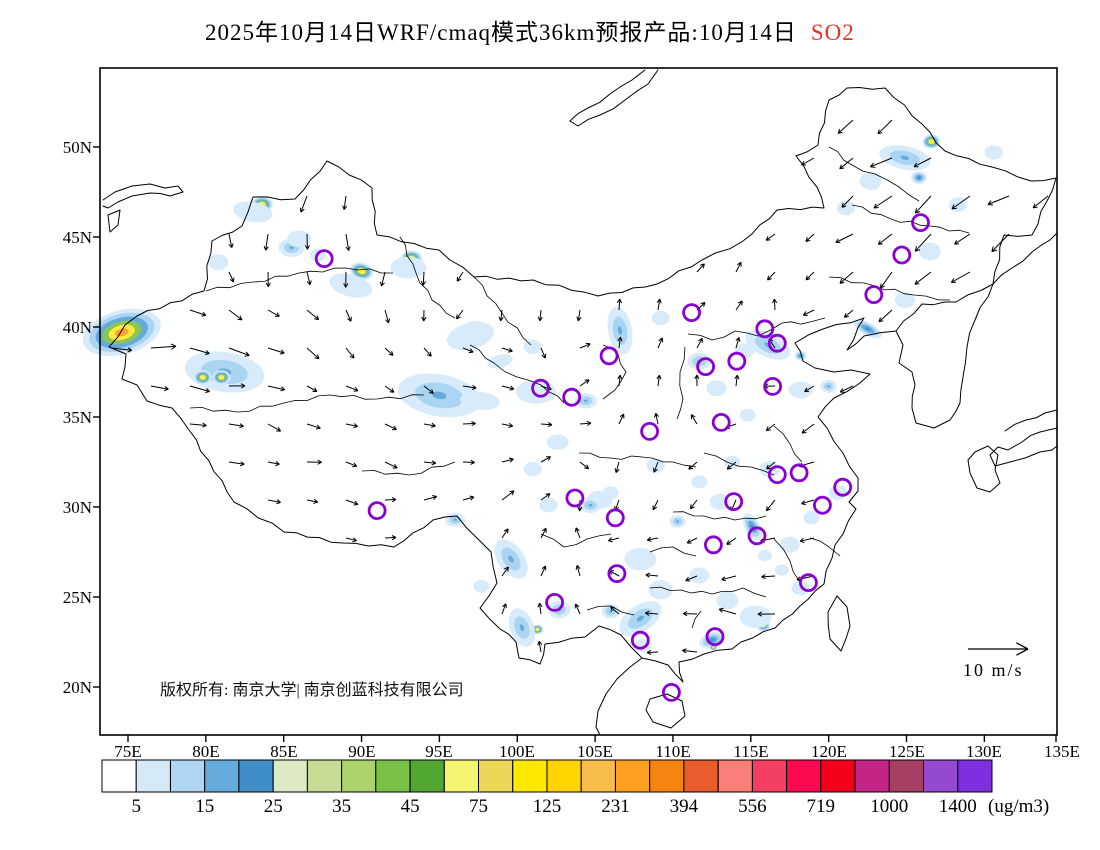  Describe the element at coordinates (77, 327) in the screenshot. I see `lat-axis-label: 40N` at that location.